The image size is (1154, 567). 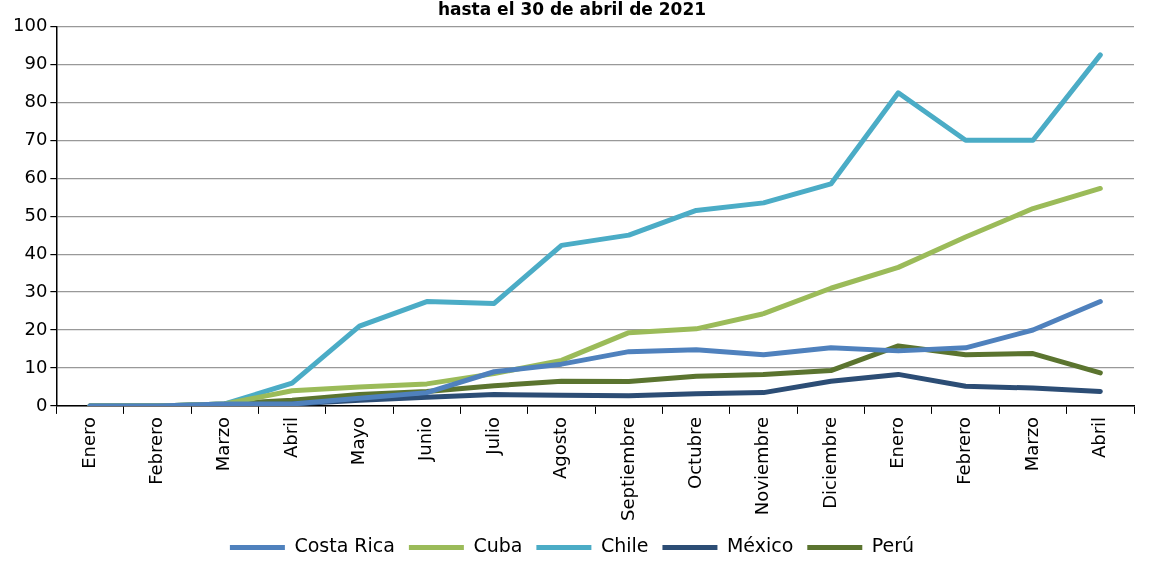 I want to click on legend-label: Perú, so click(x=893, y=545).